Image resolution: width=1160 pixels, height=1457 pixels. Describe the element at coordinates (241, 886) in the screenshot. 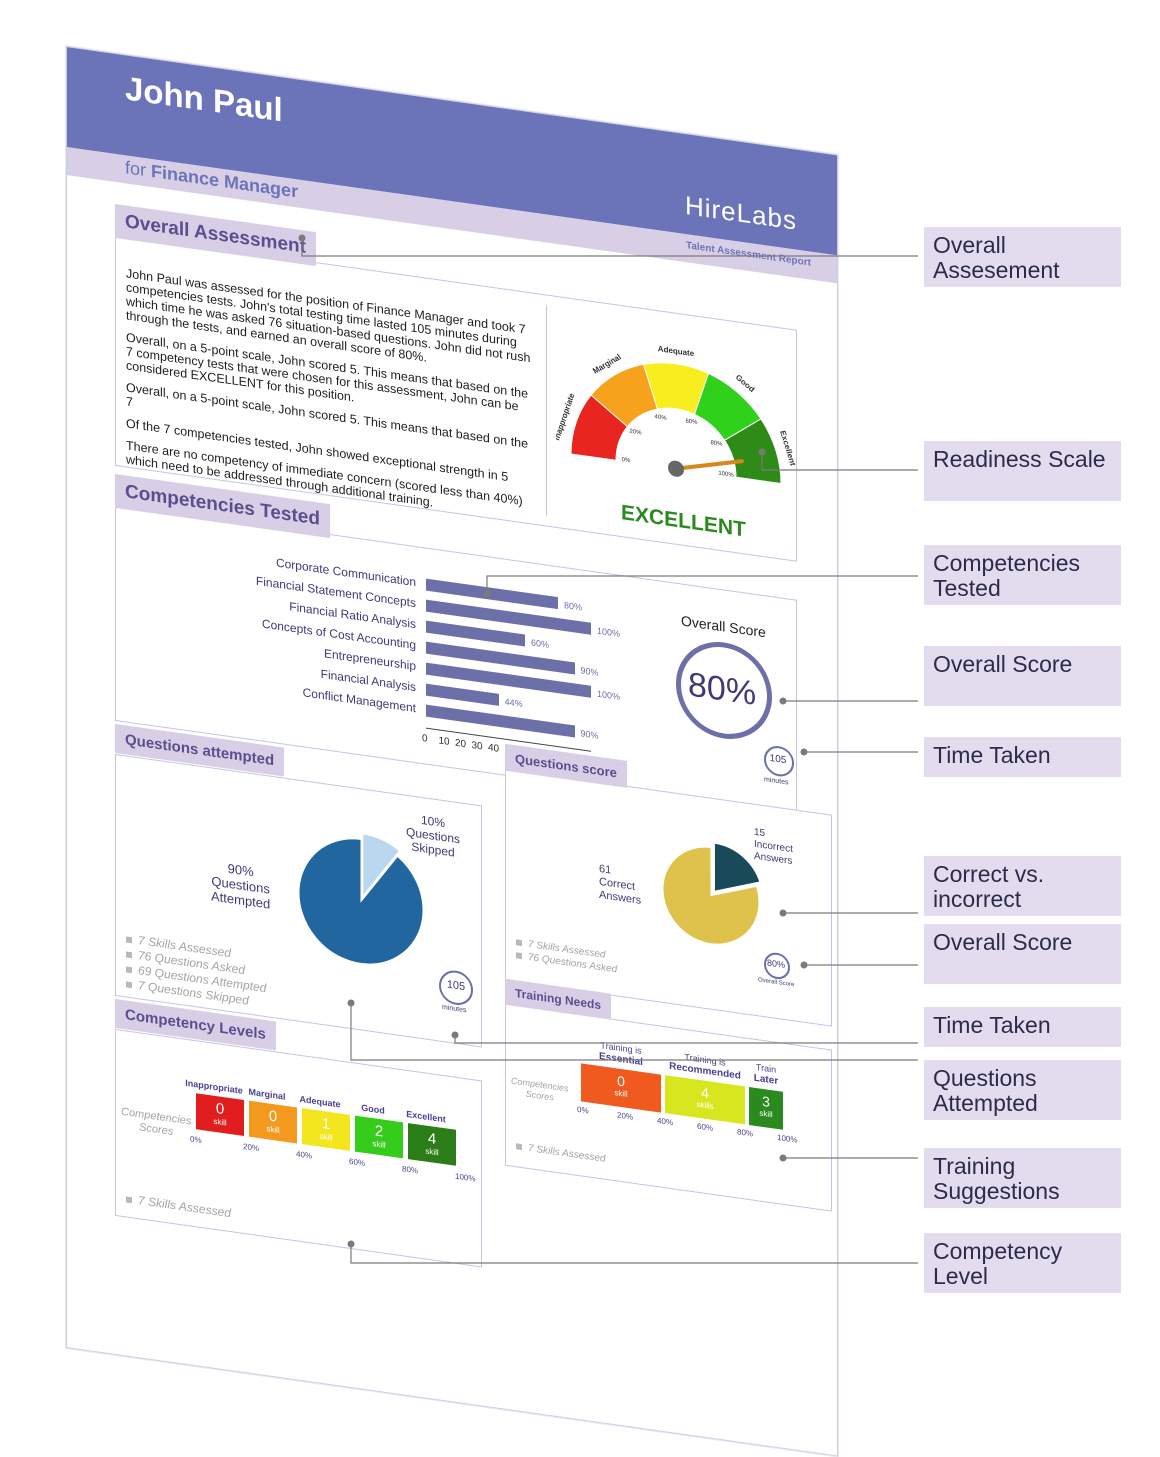

I see `attempted-label: 90% Questions Attempted` at that location.